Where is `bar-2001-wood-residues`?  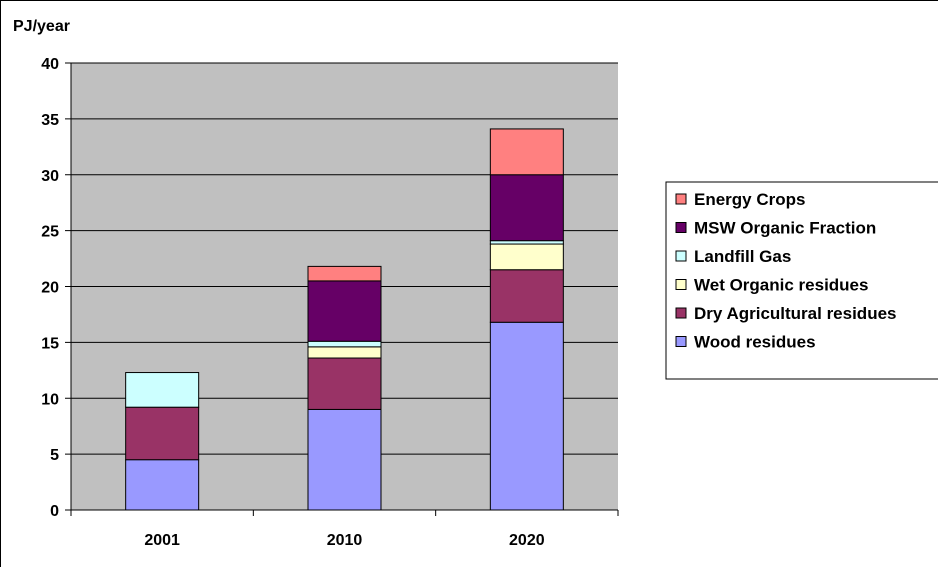 bar-2001-wood-residues is located at coordinates (162, 485).